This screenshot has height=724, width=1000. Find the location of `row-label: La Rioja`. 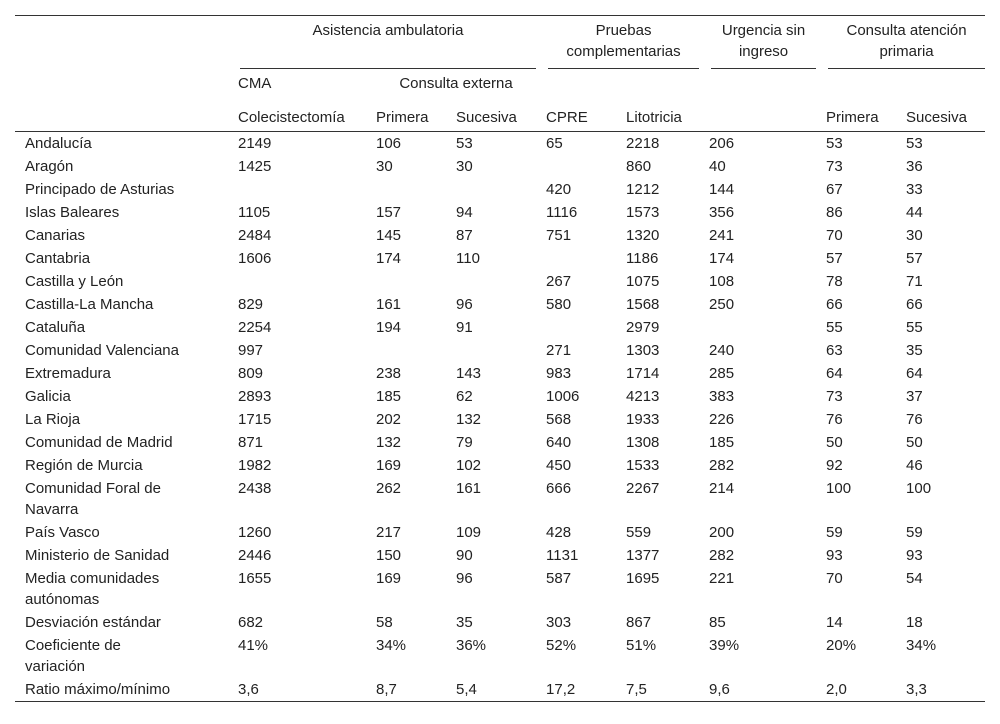

row-label: La Rioja is located at coordinates (53, 419).